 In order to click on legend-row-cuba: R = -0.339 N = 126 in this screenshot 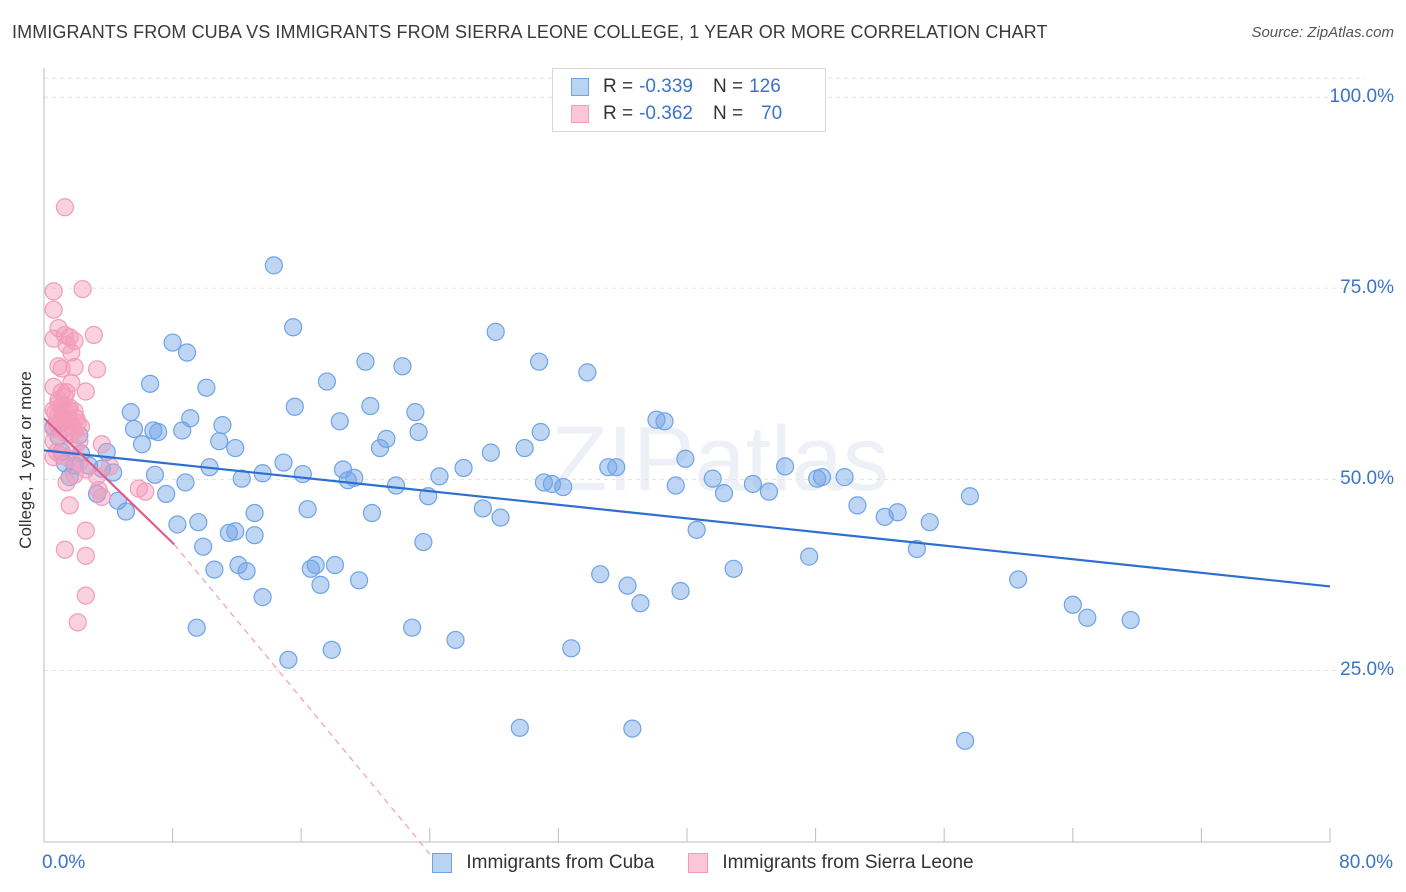, I will do `click(676, 87)`.